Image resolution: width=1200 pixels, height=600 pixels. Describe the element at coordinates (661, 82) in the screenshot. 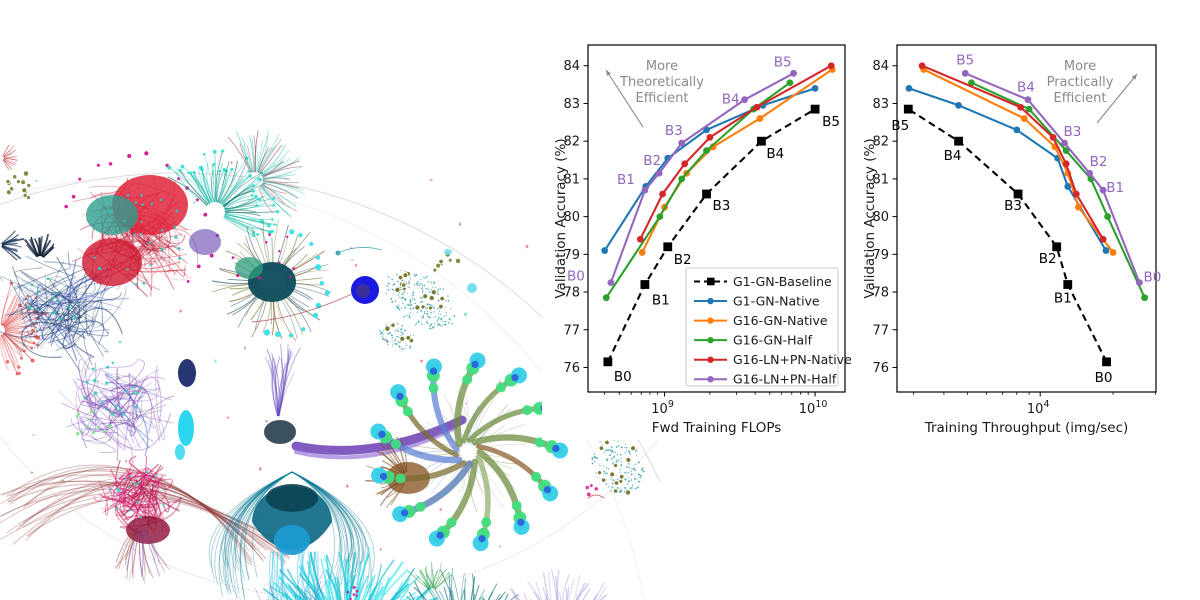

I see `annotation-text: Theoretically` at that location.